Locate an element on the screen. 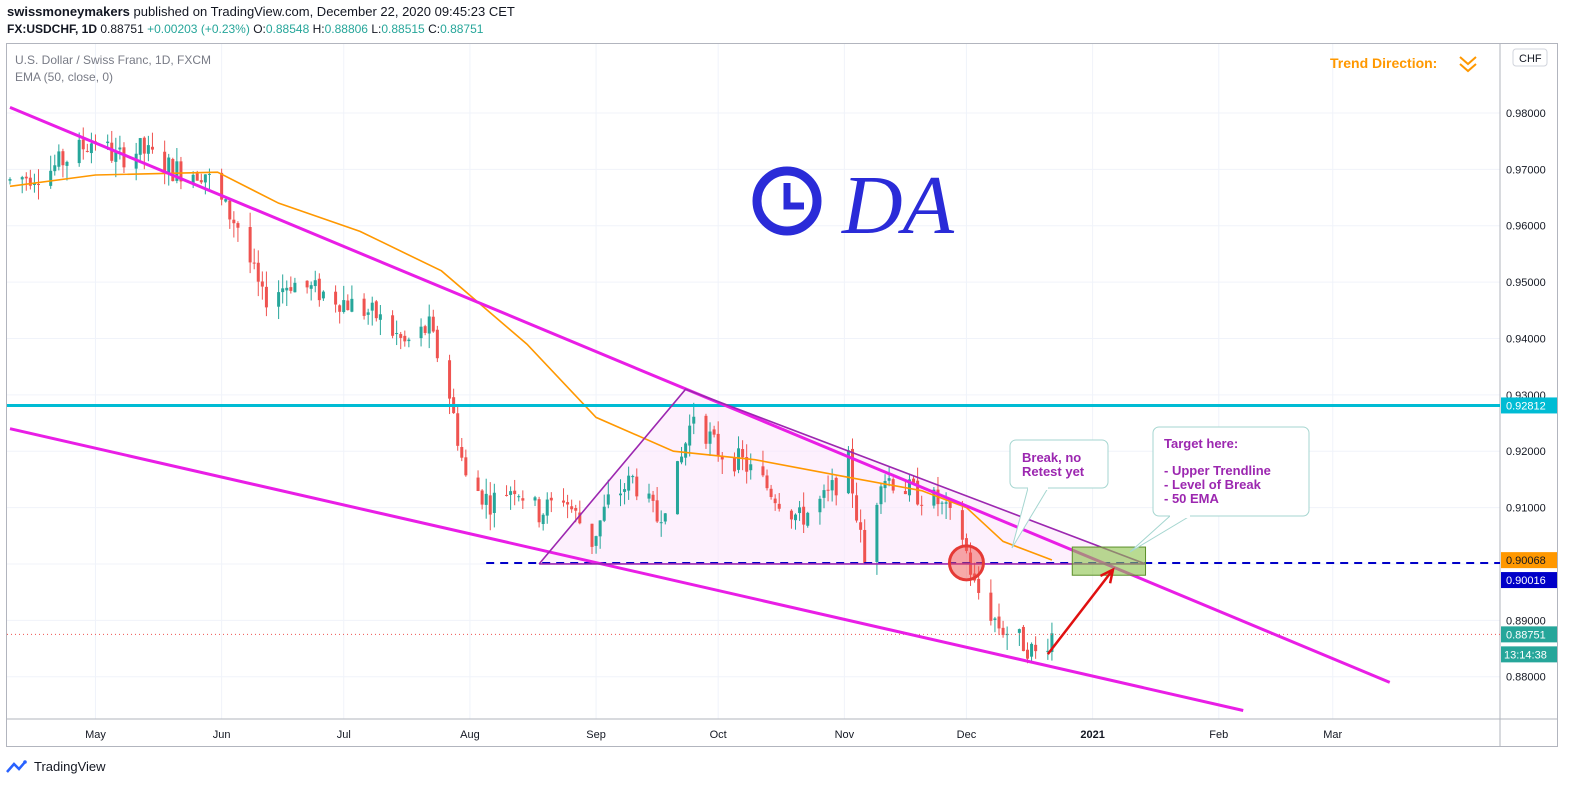 This screenshot has height=795, width=1588. target-item-2: - Level of Break is located at coordinates (1213, 484).